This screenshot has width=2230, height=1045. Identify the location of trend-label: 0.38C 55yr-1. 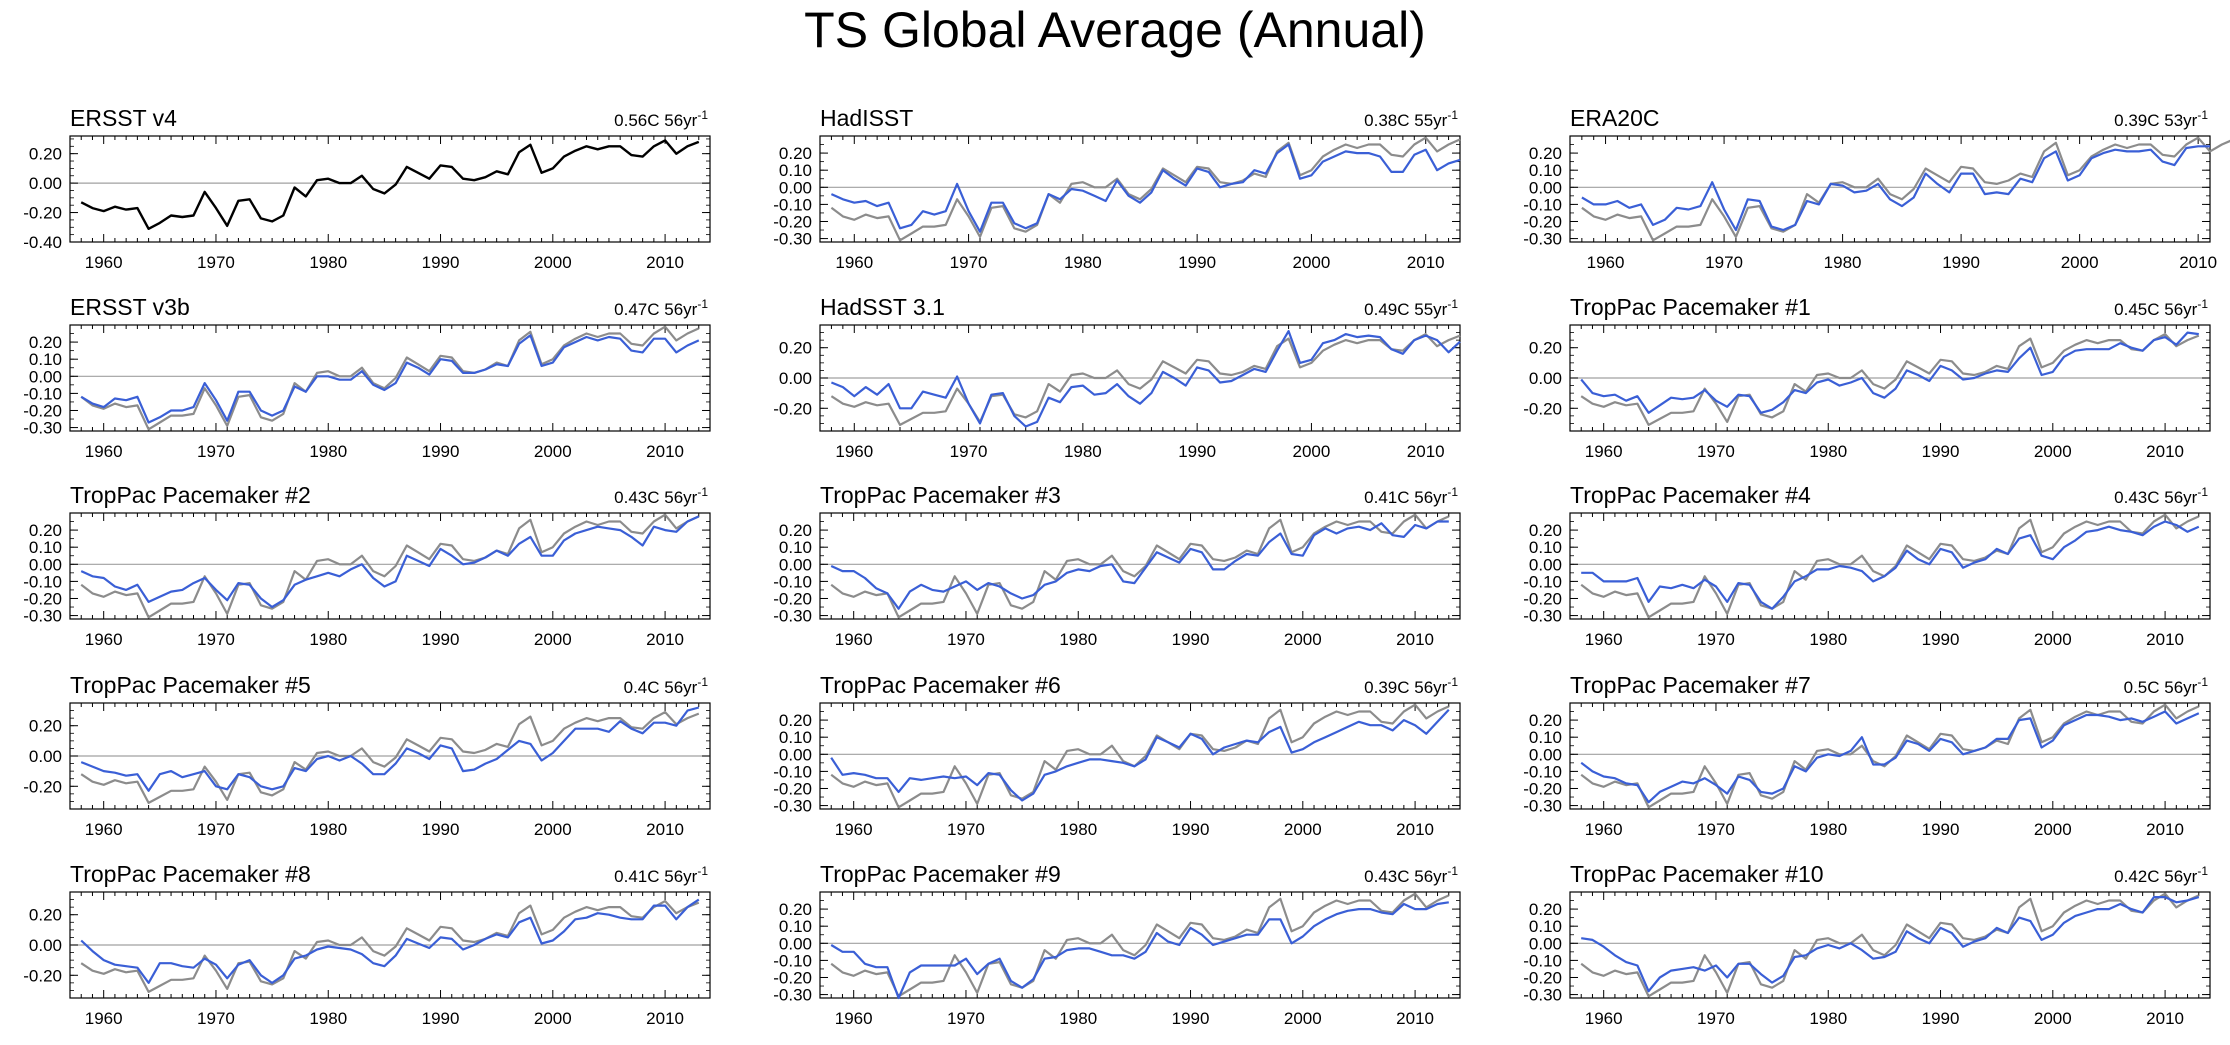
(1411, 119).